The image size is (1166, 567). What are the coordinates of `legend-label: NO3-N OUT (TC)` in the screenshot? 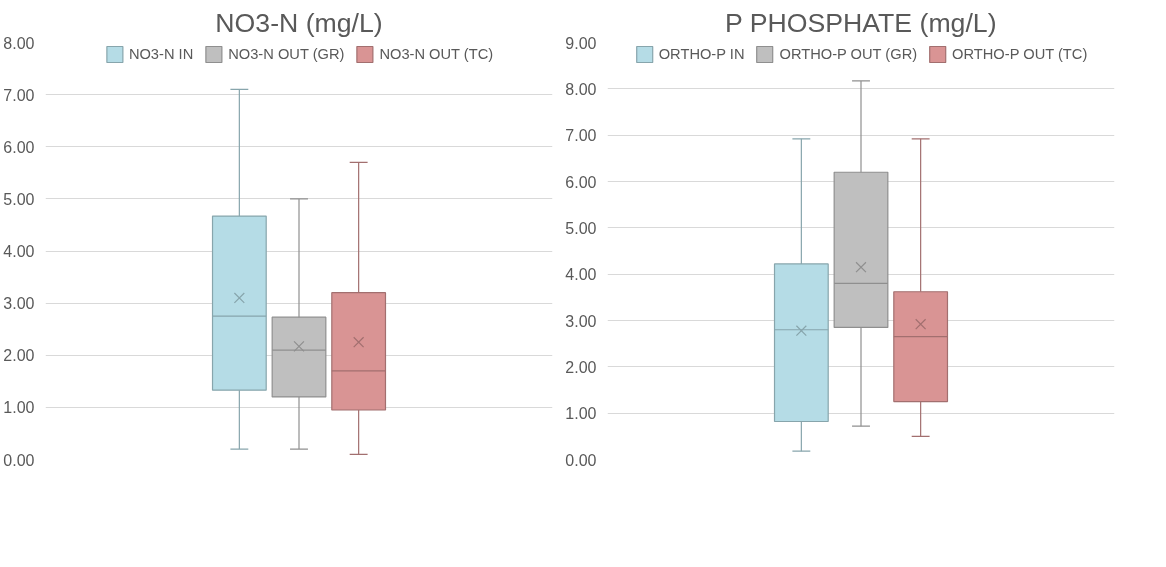 It's located at (436, 54).